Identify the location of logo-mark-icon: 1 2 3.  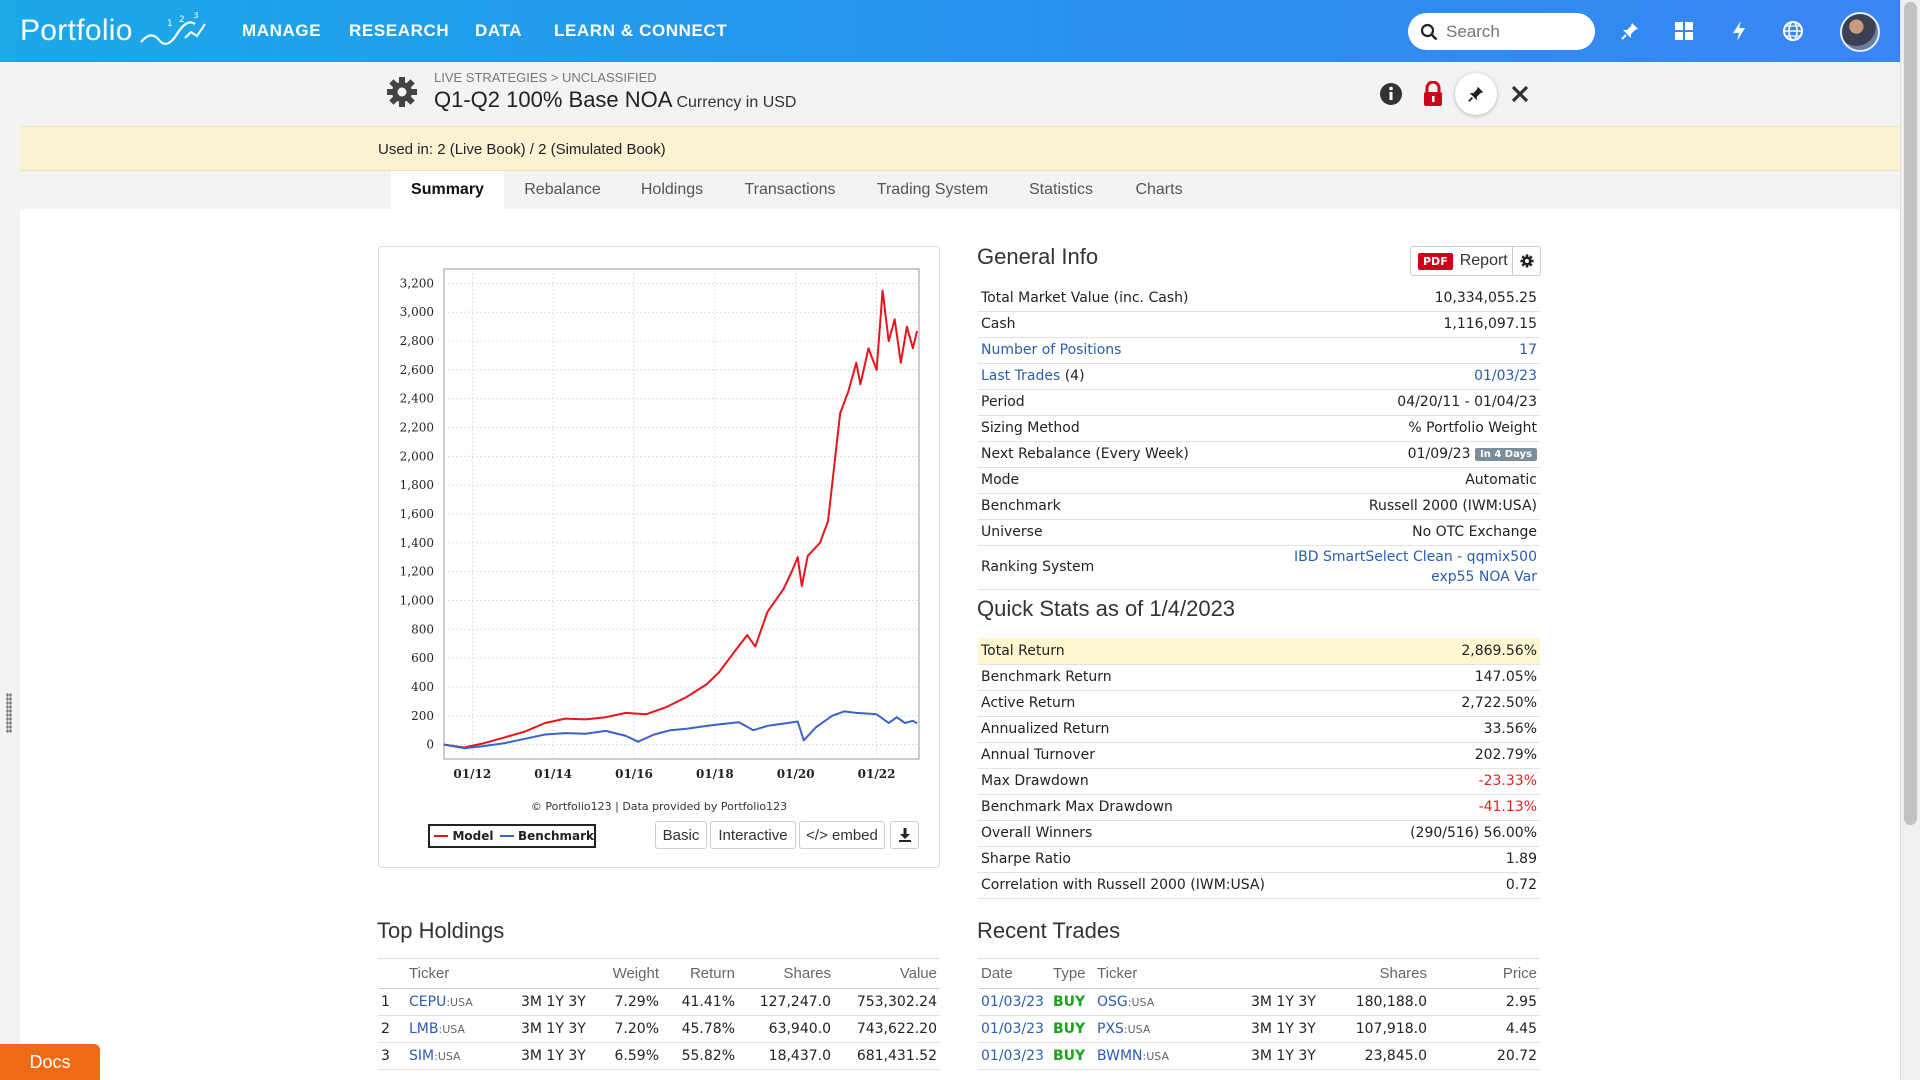
(172, 28).